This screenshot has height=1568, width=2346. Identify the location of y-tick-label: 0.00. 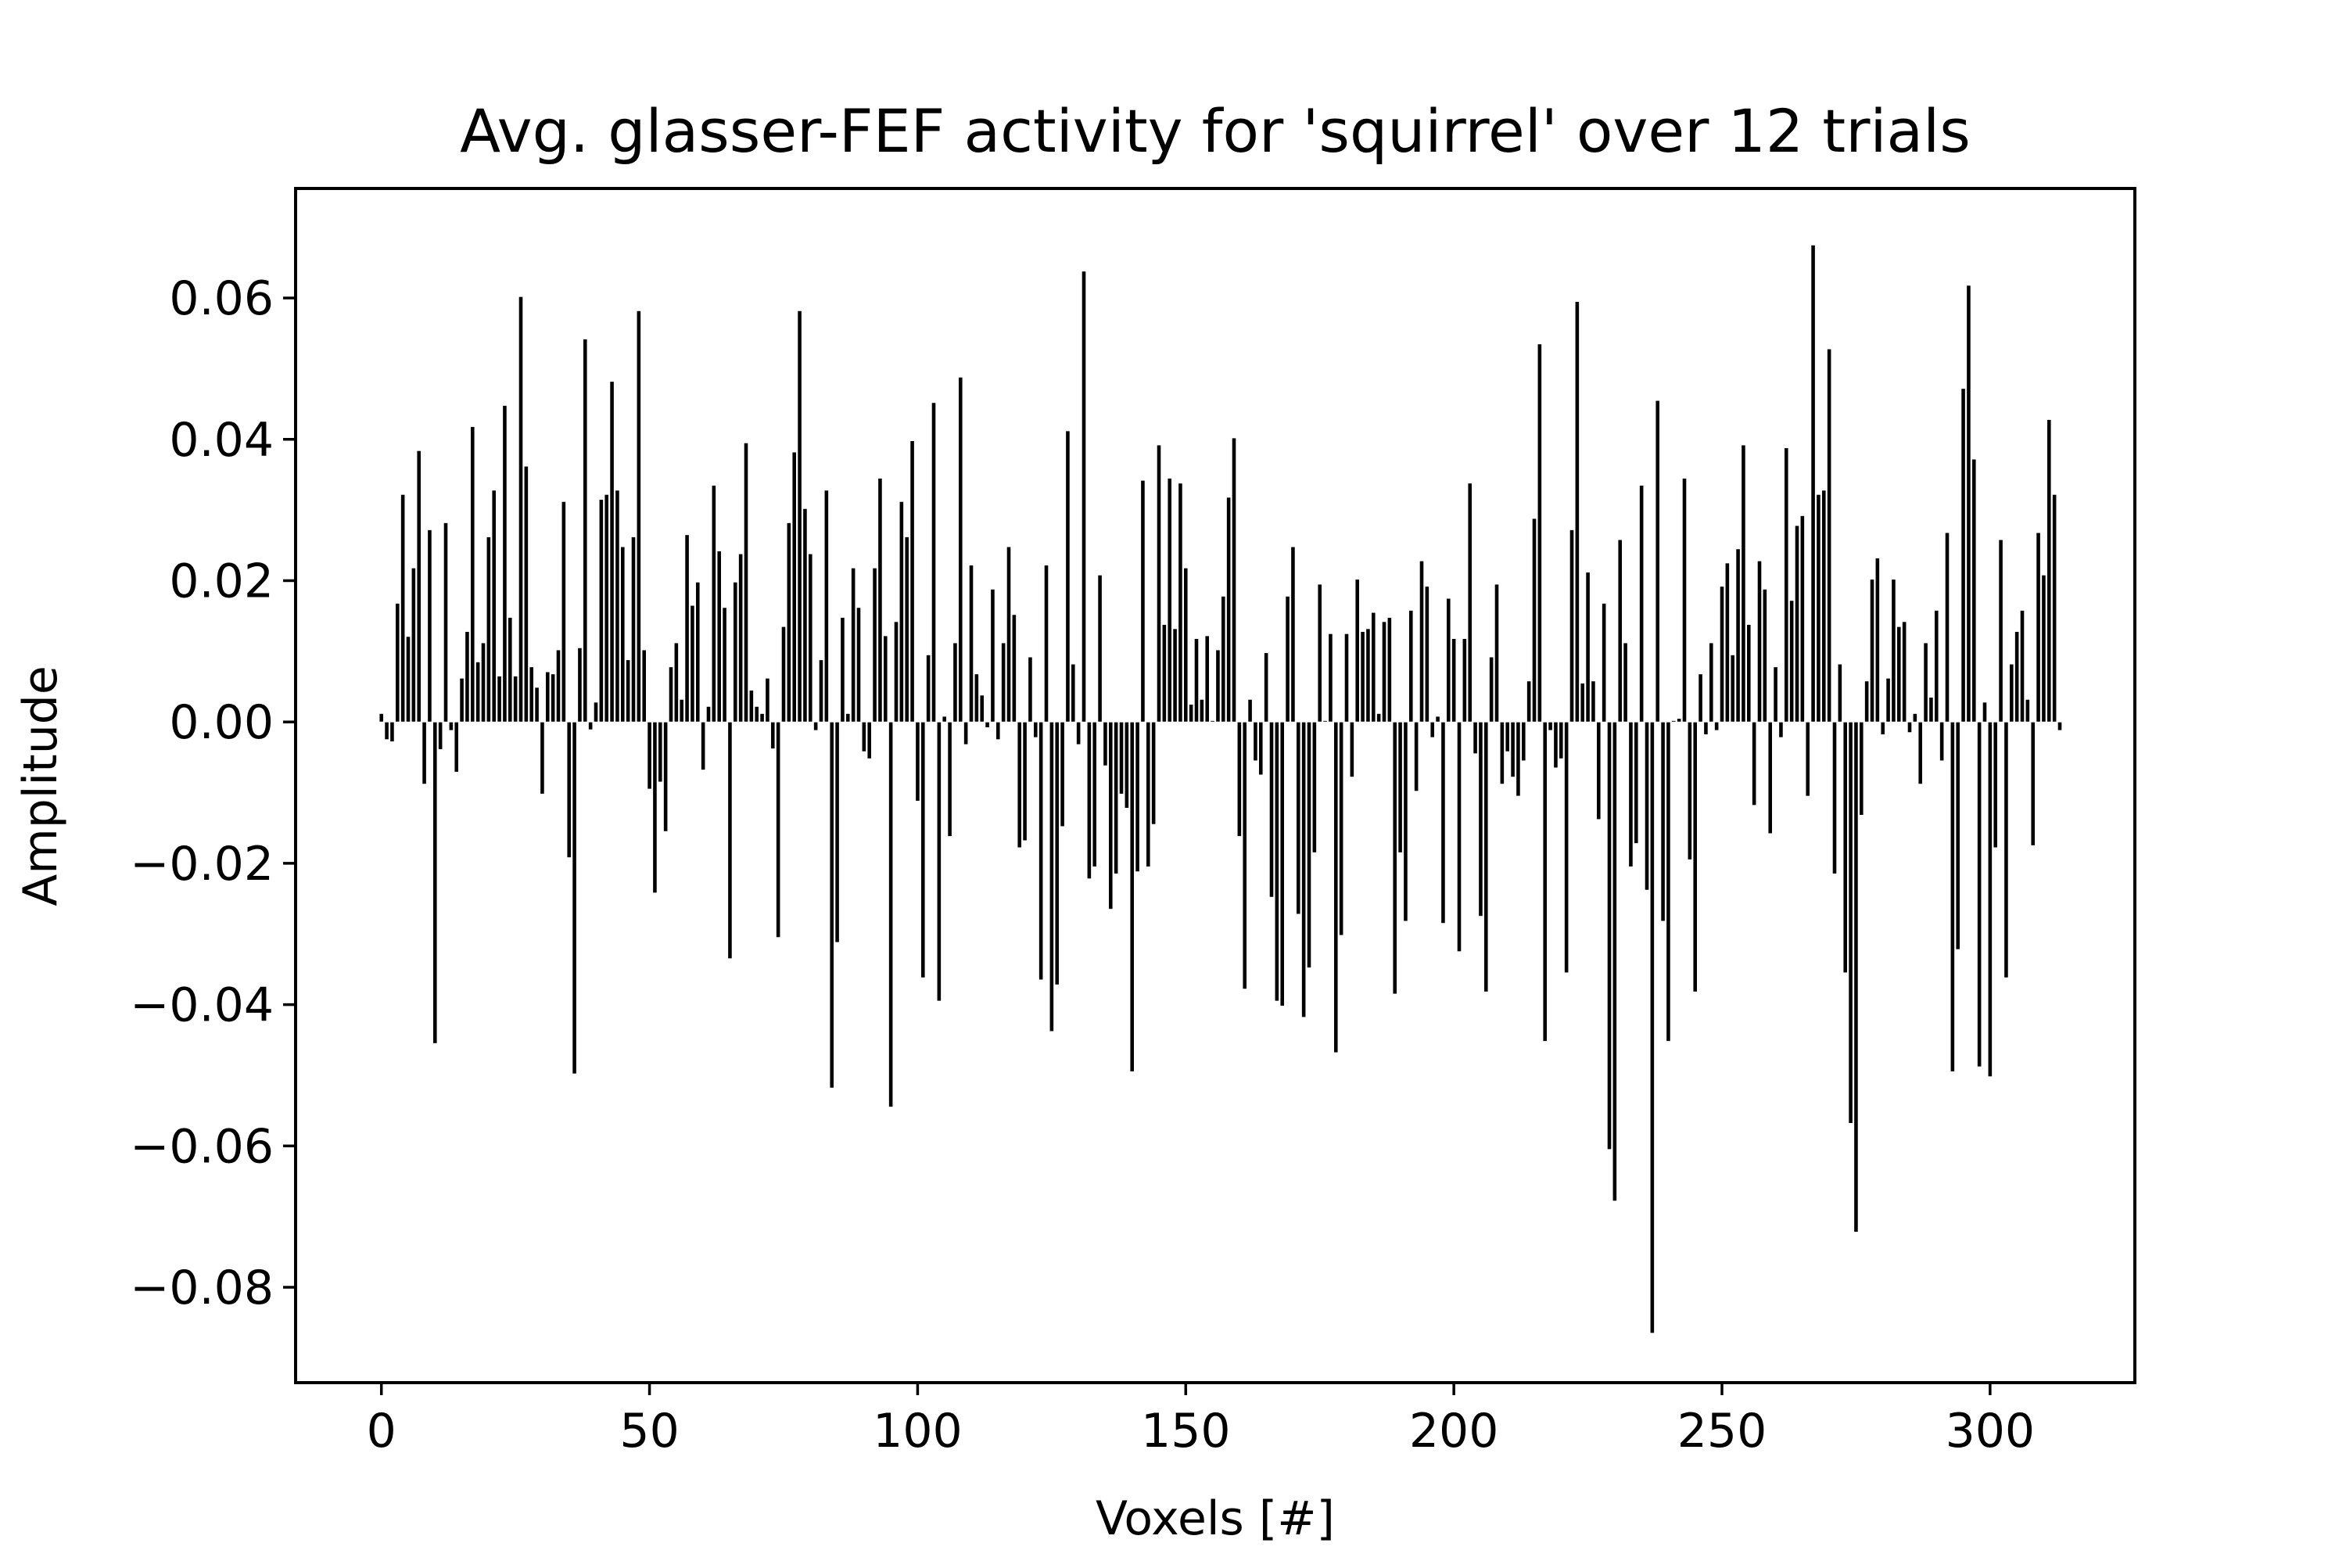
(221, 722).